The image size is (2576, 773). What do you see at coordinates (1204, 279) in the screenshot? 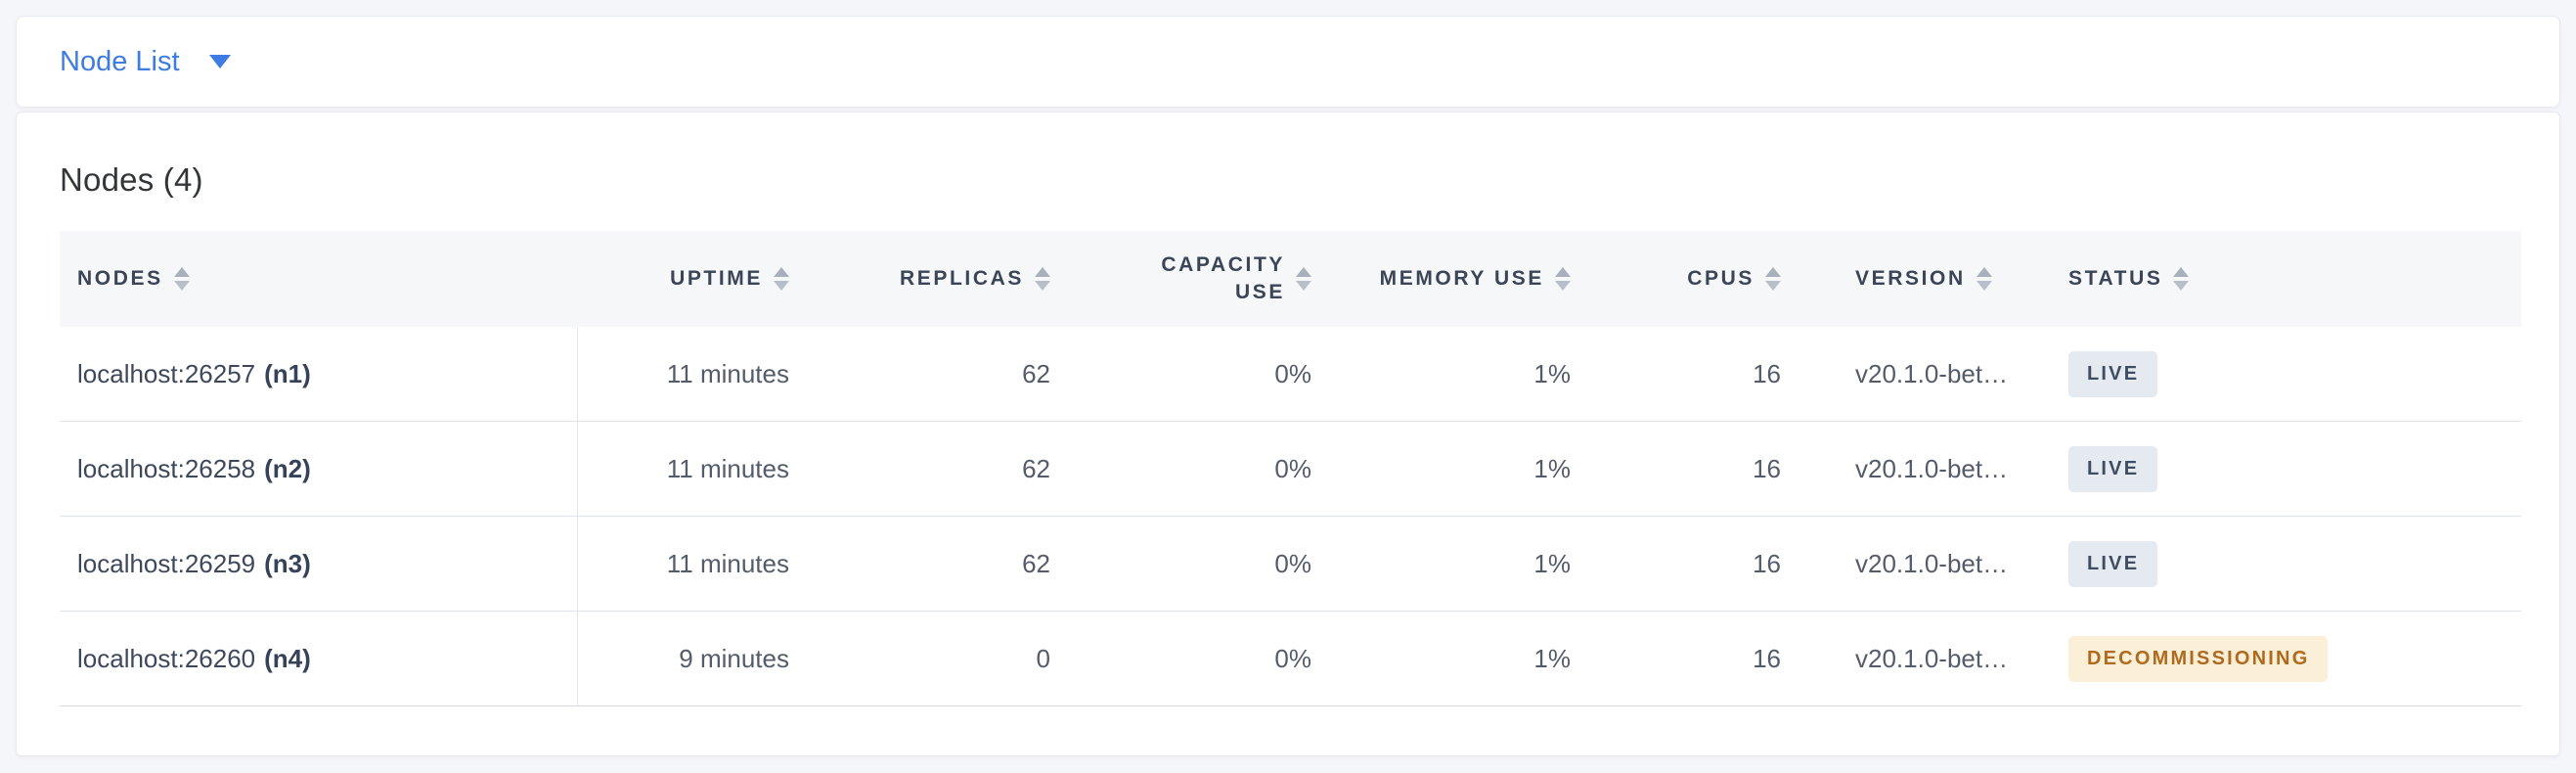
I see `column-header-capacity-use: CAPACITY USE` at bounding box center [1204, 279].